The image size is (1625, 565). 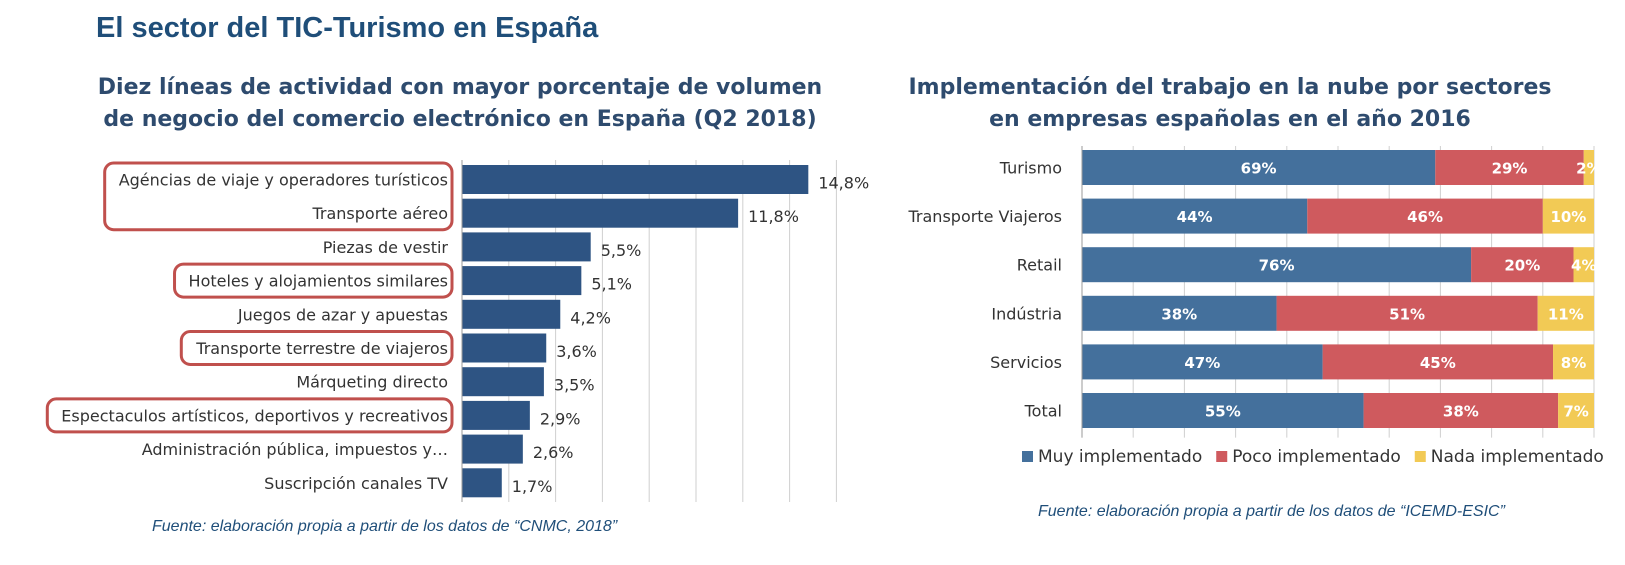 I want to click on right-category-label: Transporte Viajeros, so click(x=985, y=216).